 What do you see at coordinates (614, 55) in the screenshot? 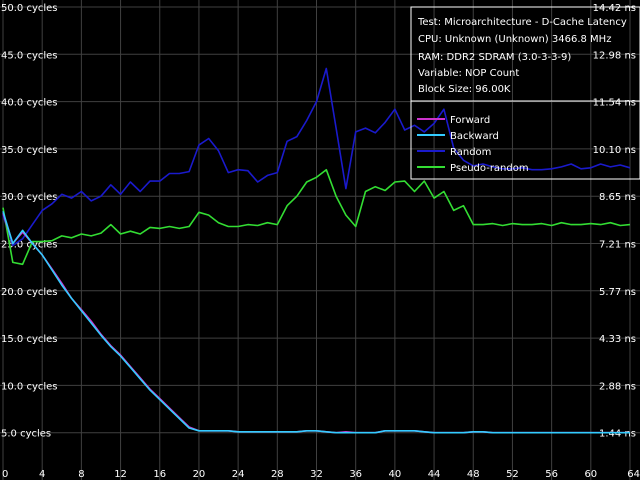
I see `y-tick-label-right: 12.98 ns` at bounding box center [614, 55].